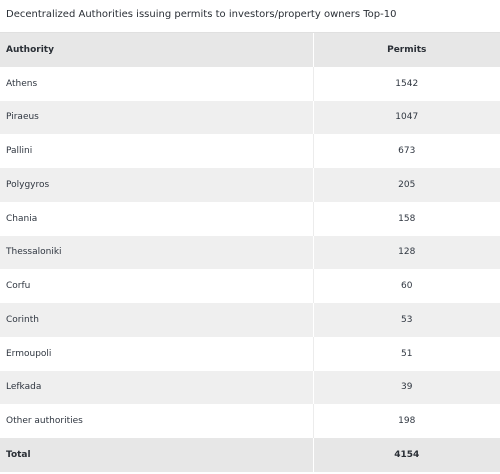 This screenshot has width=500, height=474. Describe the element at coordinates (406, 50) in the screenshot. I see `column-header-permits: Permits` at that location.